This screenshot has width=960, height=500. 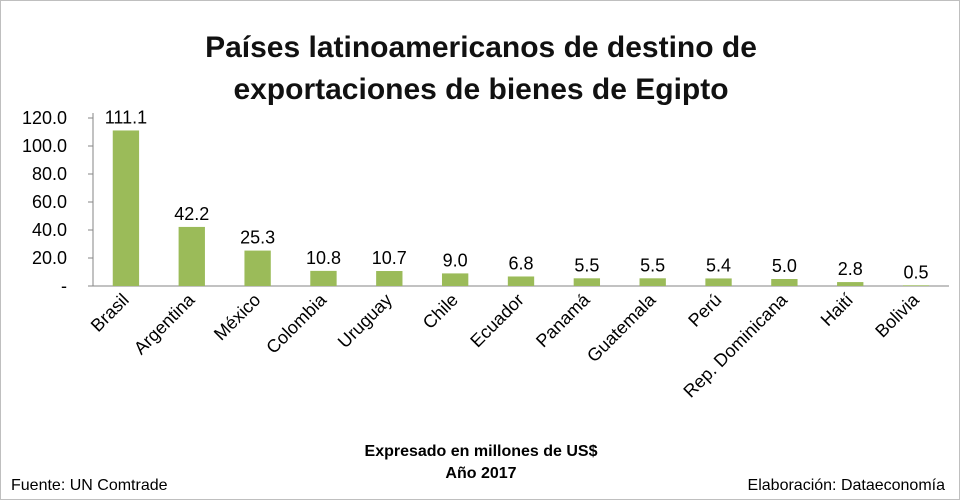 What do you see at coordinates (296, 323) in the screenshot?
I see `category-label: Colombia` at bounding box center [296, 323].